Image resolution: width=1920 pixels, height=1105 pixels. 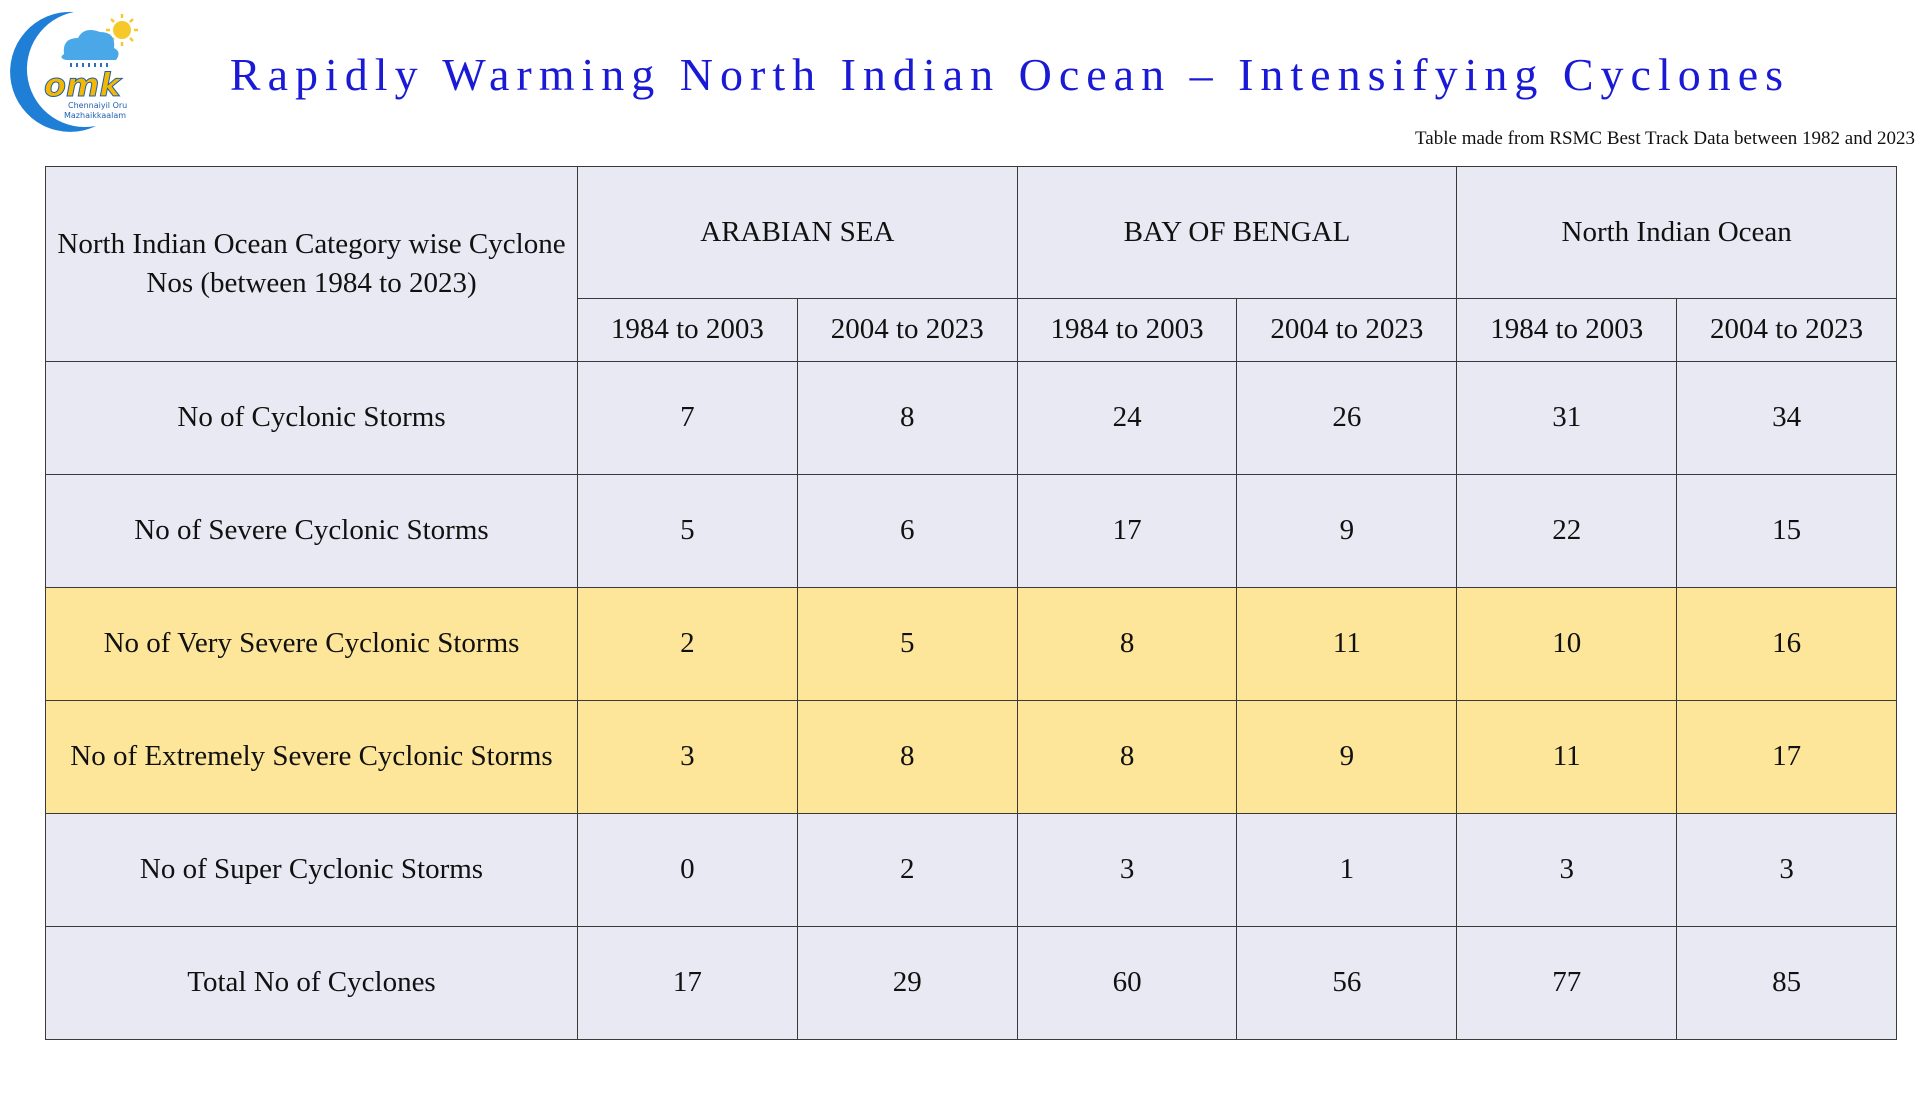 What do you see at coordinates (1347, 983) in the screenshot?
I see `table-cell: 56` at bounding box center [1347, 983].